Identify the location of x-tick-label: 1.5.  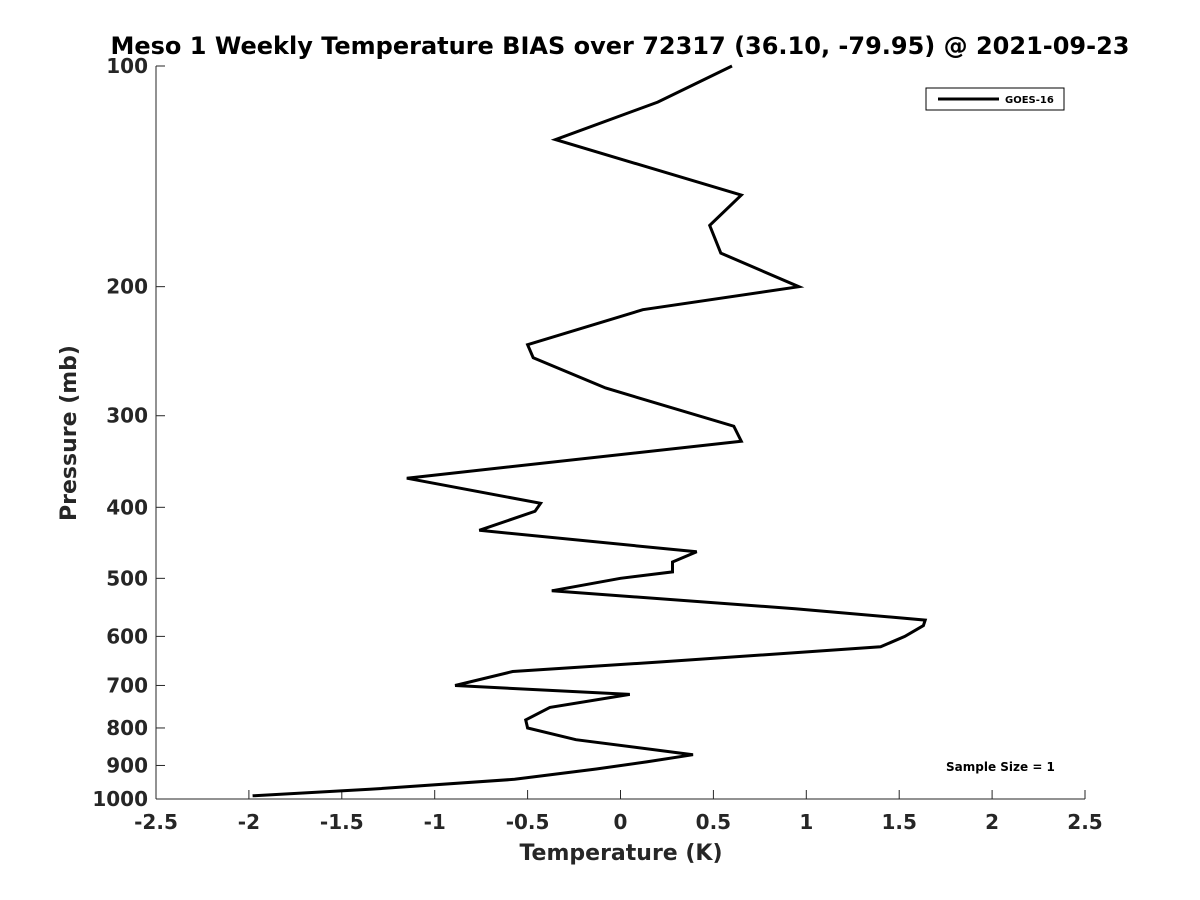
(898, 822).